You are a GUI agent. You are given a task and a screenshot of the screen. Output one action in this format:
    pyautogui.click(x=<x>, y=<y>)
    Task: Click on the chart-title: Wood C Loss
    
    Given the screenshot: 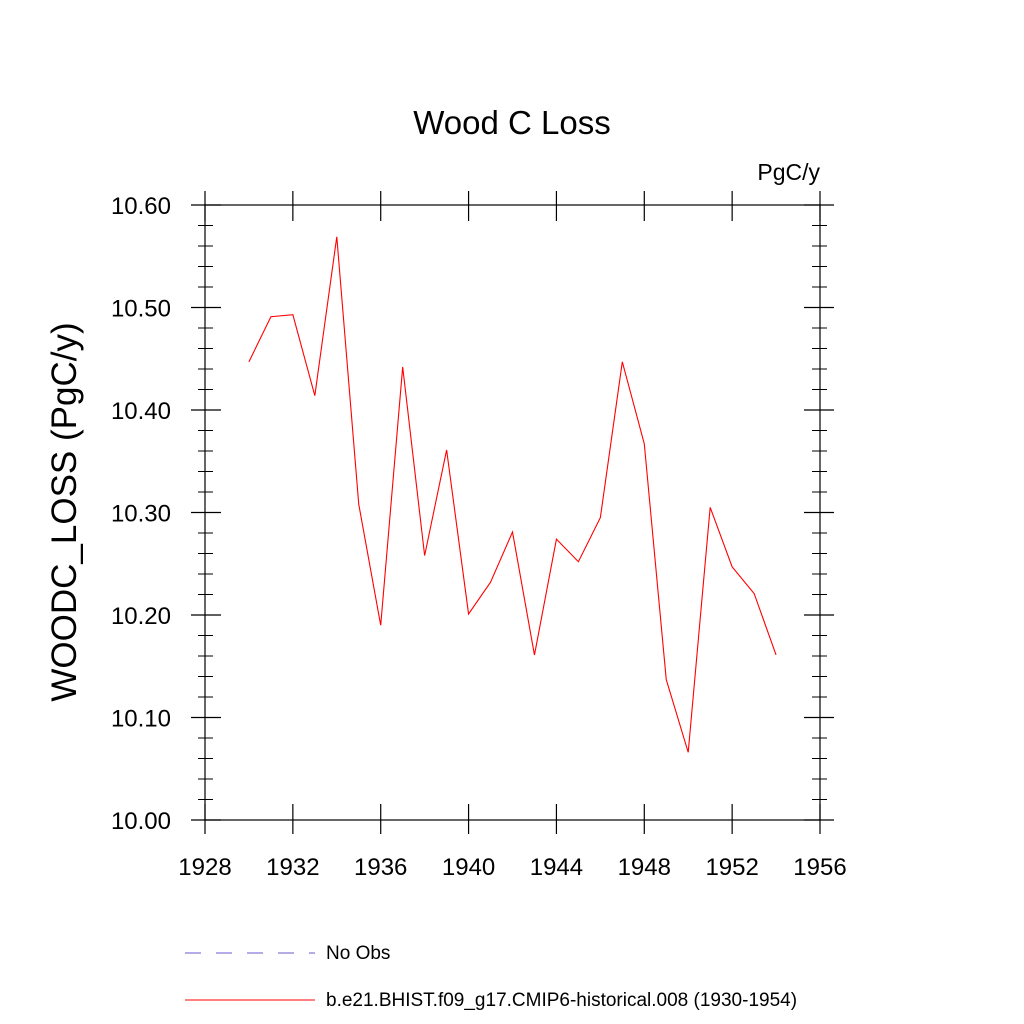 What is the action you would take?
    pyautogui.click(x=511, y=122)
    